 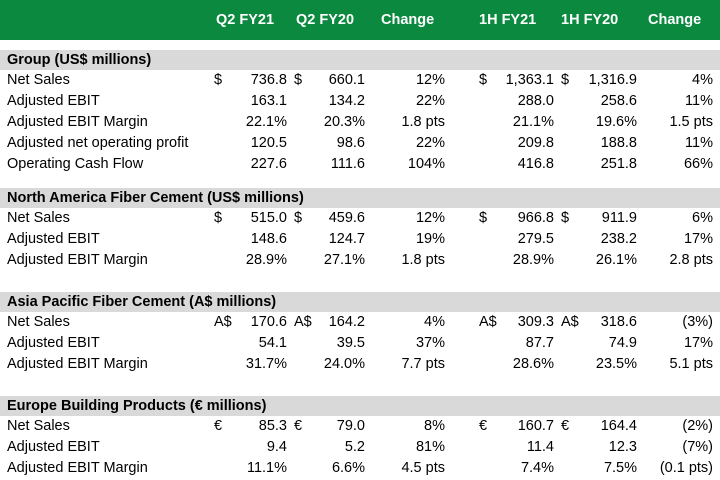 I want to click on table-row: Adjusted EBIT 9.4 5.2 81% 11.4 12.3 (7%), so click(x=360, y=447).